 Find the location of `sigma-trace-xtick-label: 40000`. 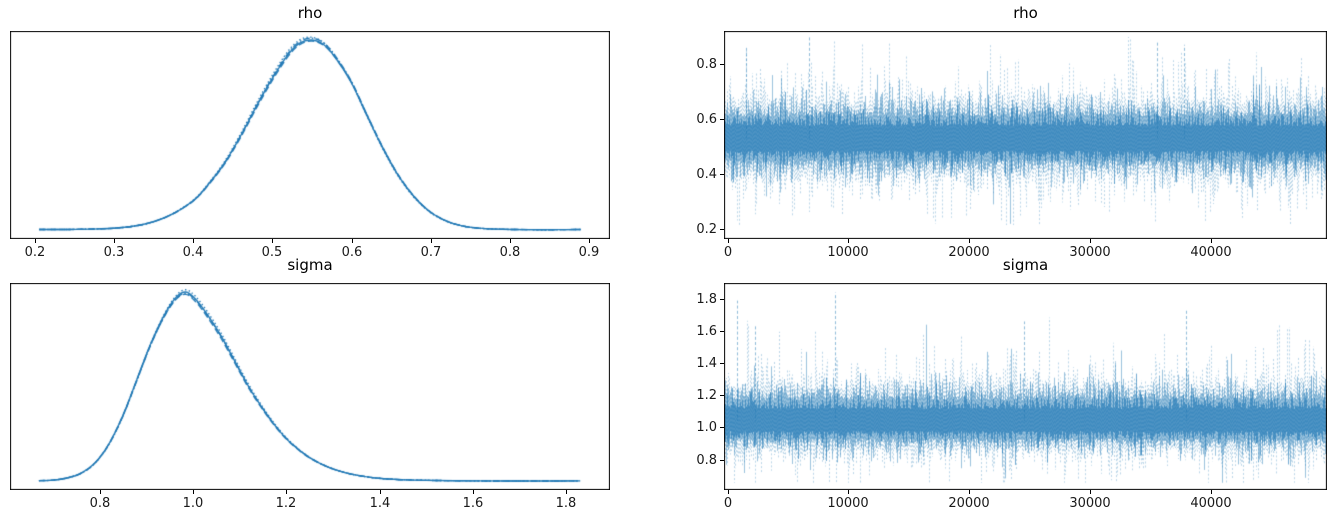

sigma-trace-xtick-label: 40000 is located at coordinates (1211, 503).